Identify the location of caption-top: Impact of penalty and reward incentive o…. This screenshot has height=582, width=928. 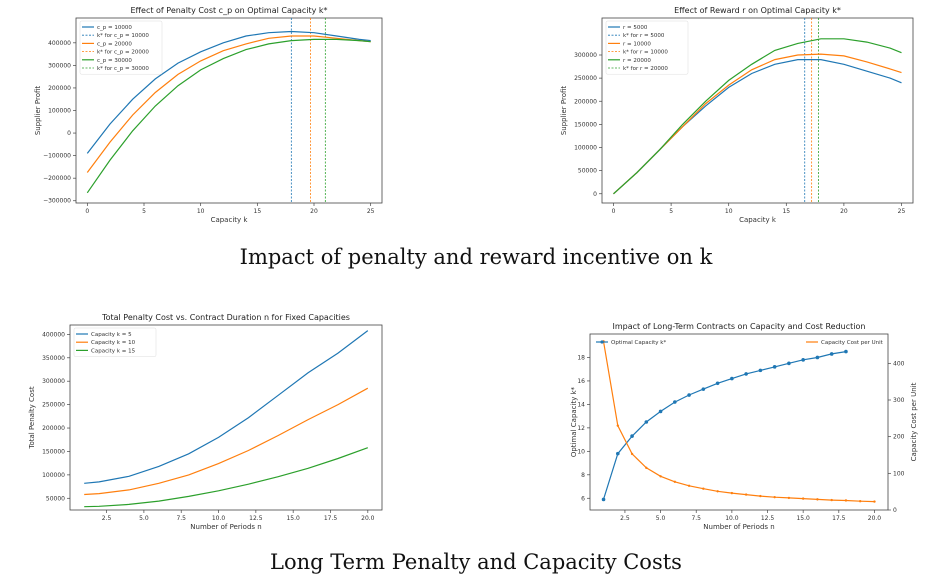
(476, 257).